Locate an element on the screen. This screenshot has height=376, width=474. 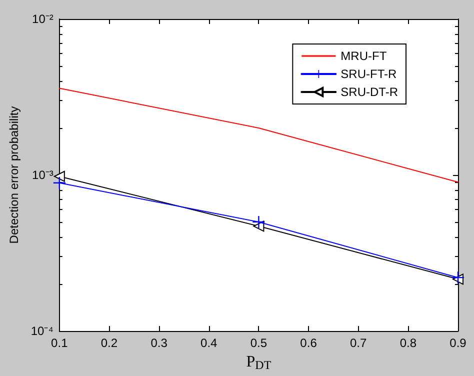
x-tick-label: 0.4 is located at coordinates (209, 343).